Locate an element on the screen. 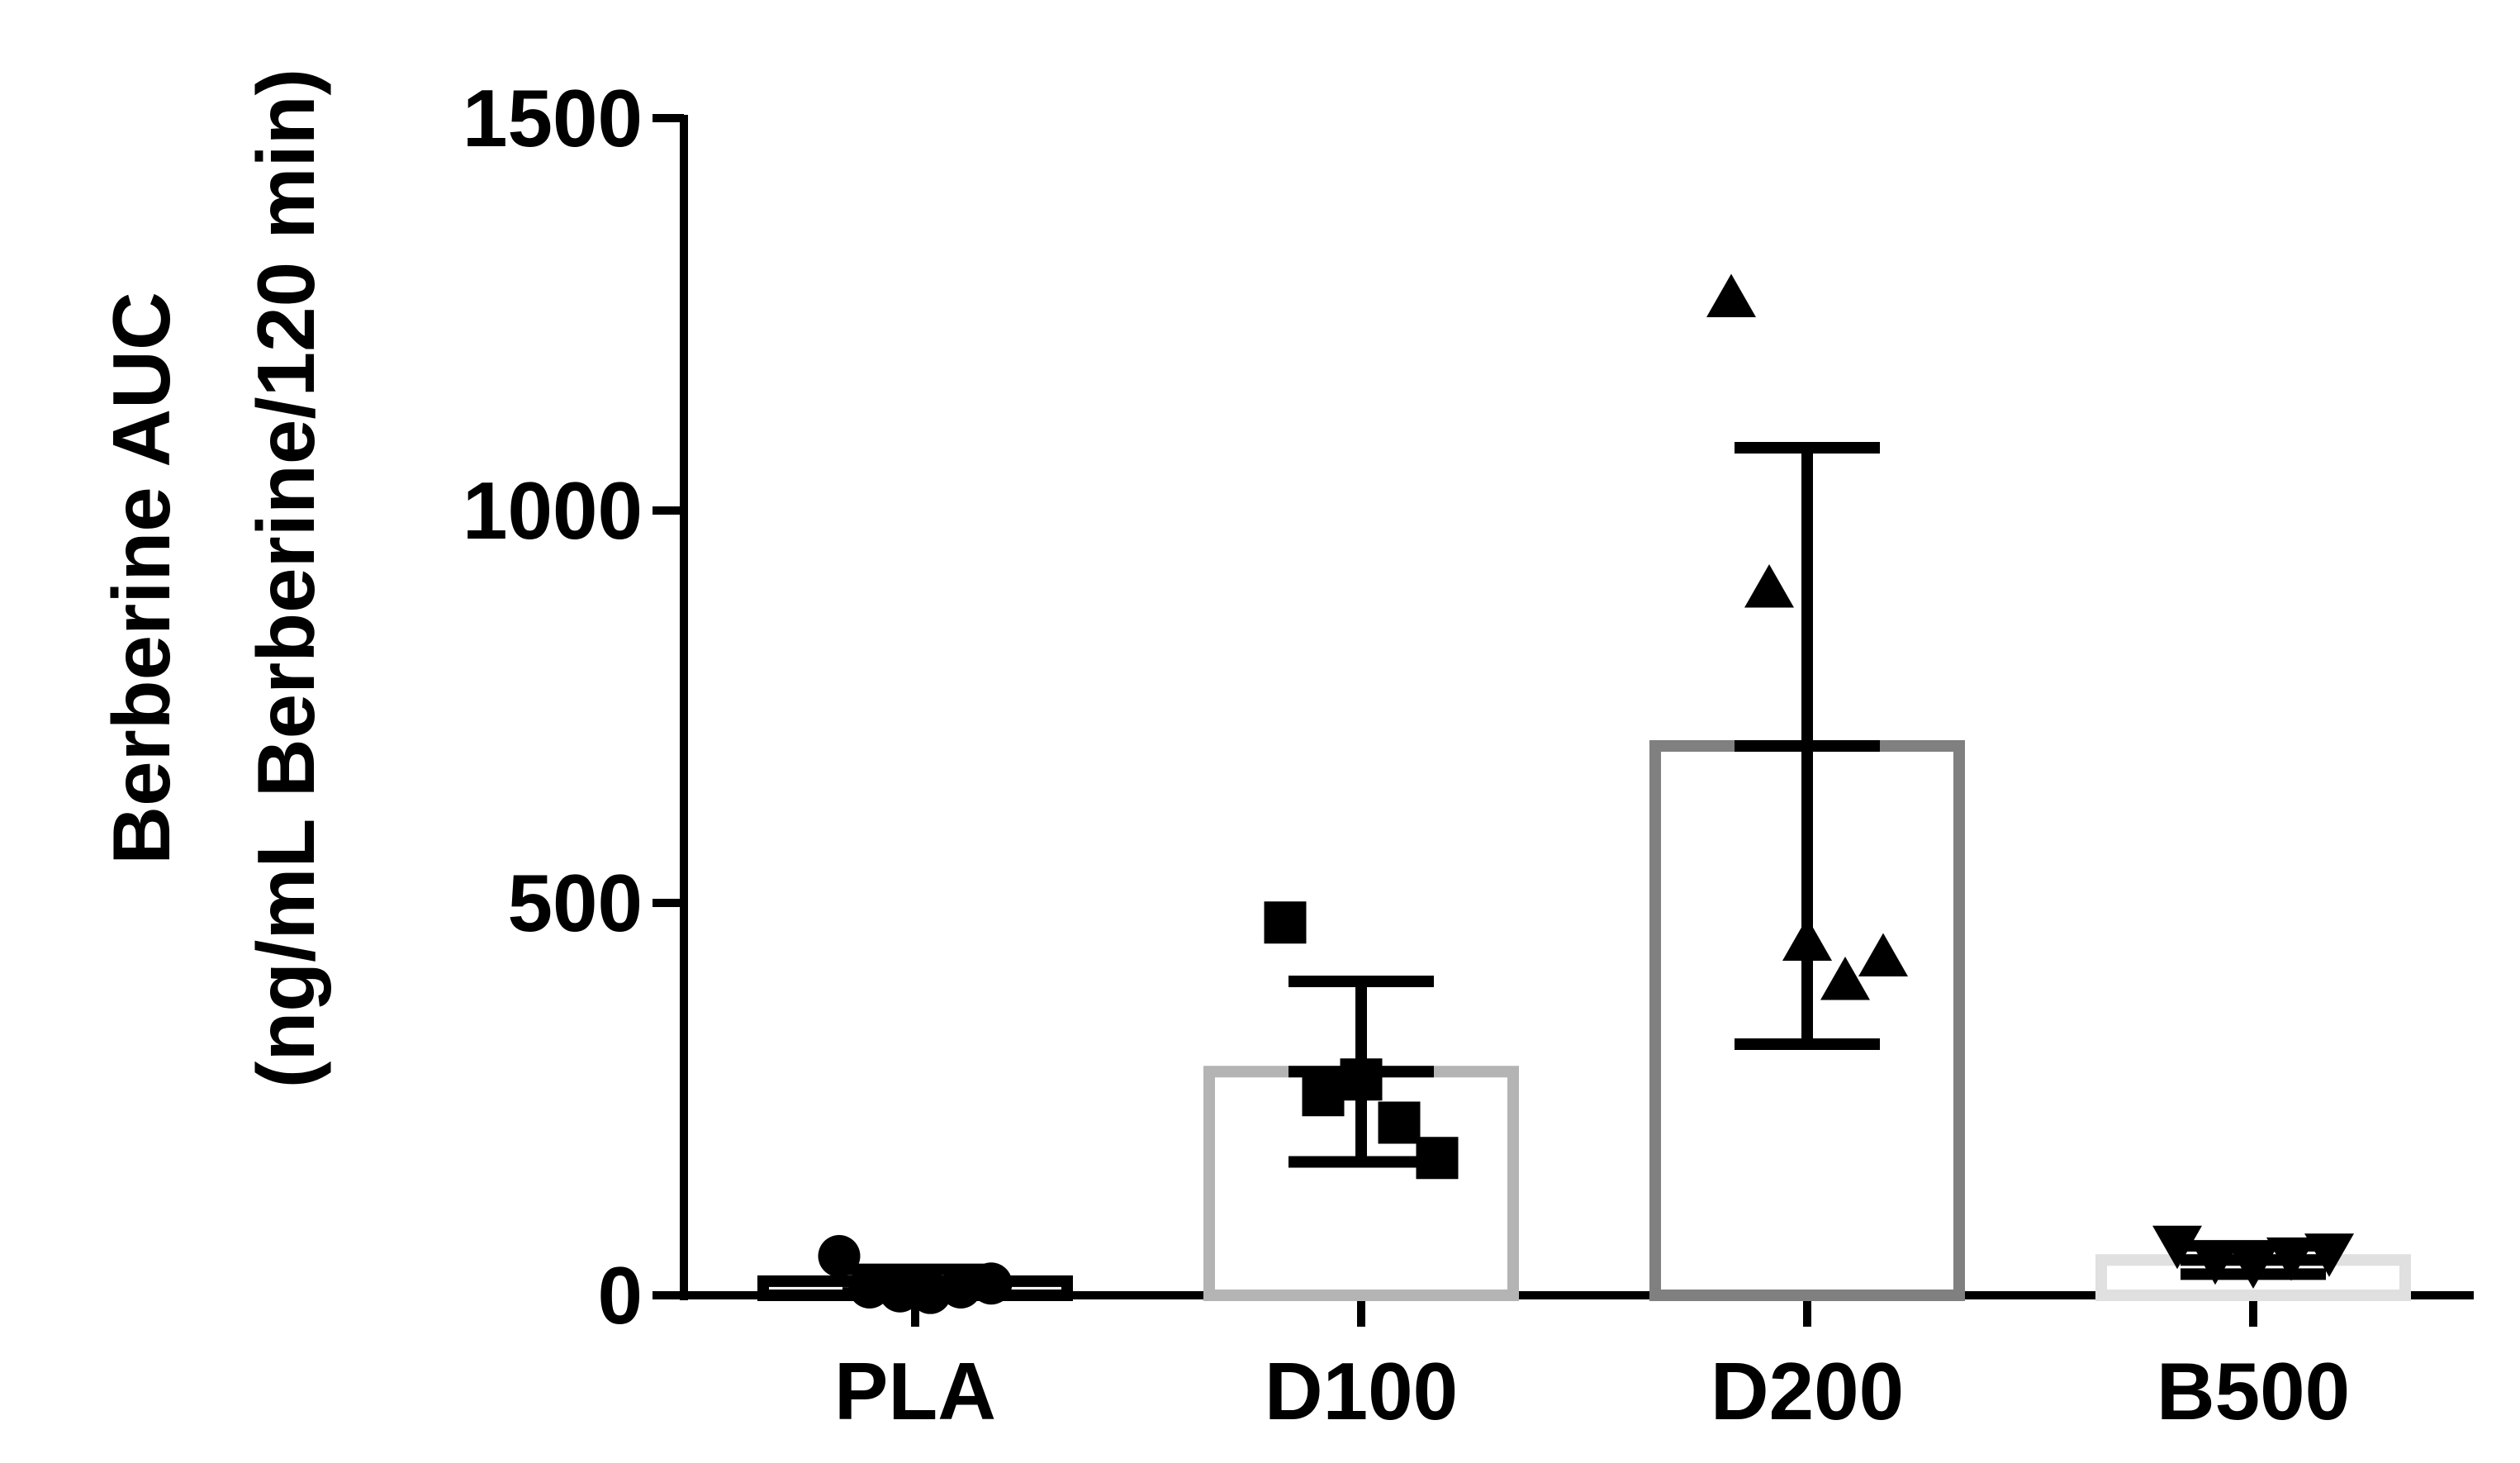 The width and height of the screenshot is (2520, 1463). y-axis: 0 500 1000 1500 is located at coordinates (575, 707).